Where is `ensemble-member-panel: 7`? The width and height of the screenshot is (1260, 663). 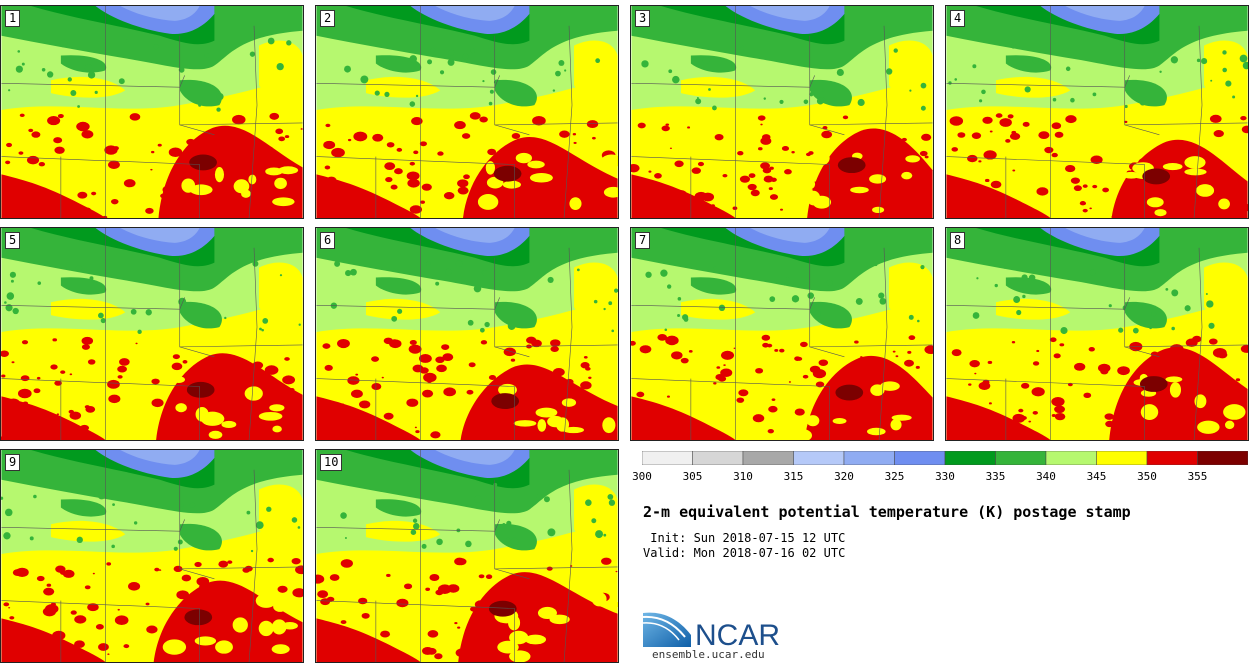
ensemble-member-panel: 7 is located at coordinates (782, 334).